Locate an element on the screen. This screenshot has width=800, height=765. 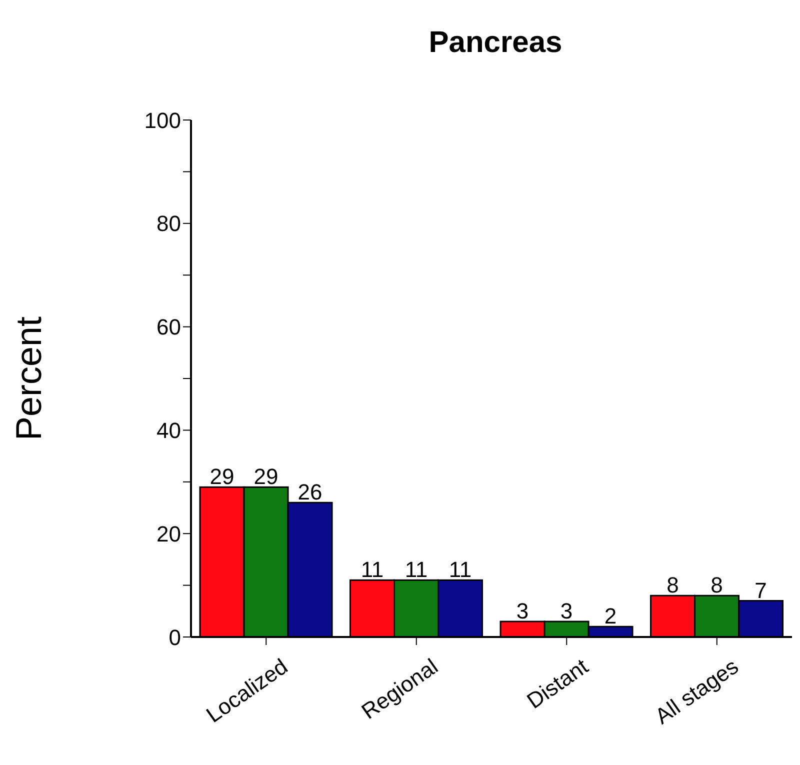
chart-title: Pancreas is located at coordinates (496, 43).